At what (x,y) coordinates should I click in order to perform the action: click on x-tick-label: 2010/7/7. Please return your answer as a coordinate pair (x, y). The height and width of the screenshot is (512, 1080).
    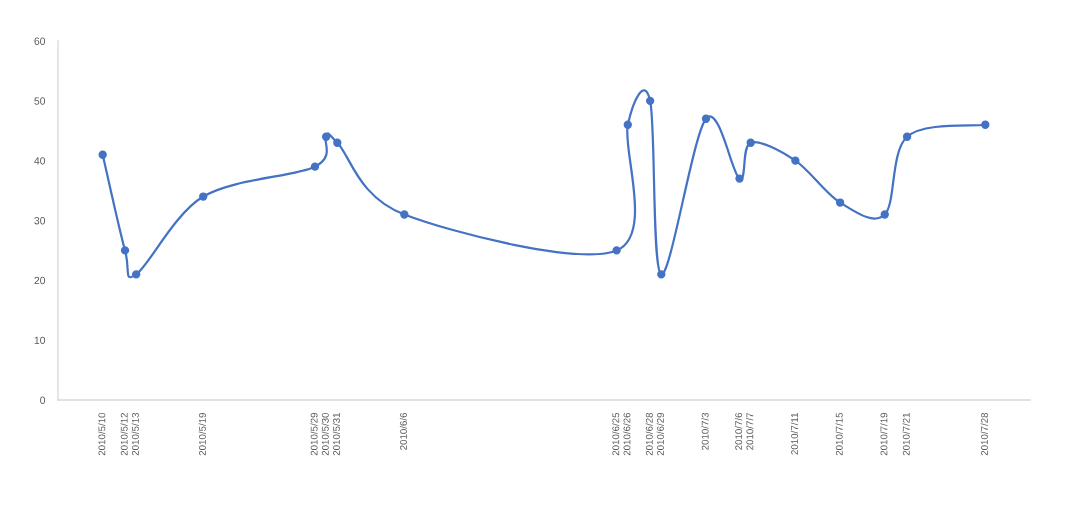
    Looking at the image, I should click on (750, 431).